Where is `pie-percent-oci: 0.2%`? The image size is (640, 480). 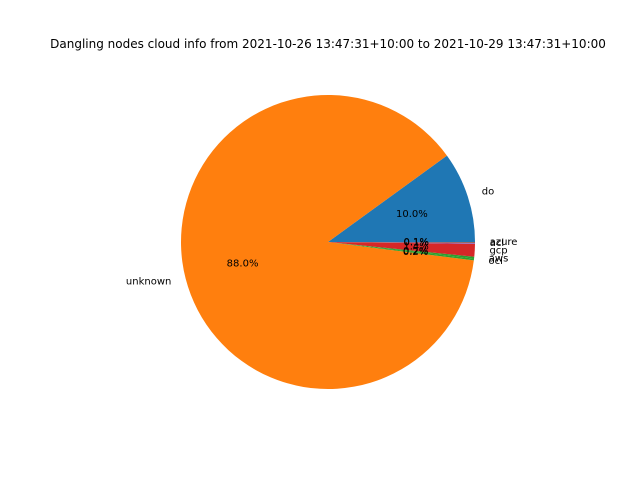
pie-percent-oci: 0.2% is located at coordinates (415, 252).